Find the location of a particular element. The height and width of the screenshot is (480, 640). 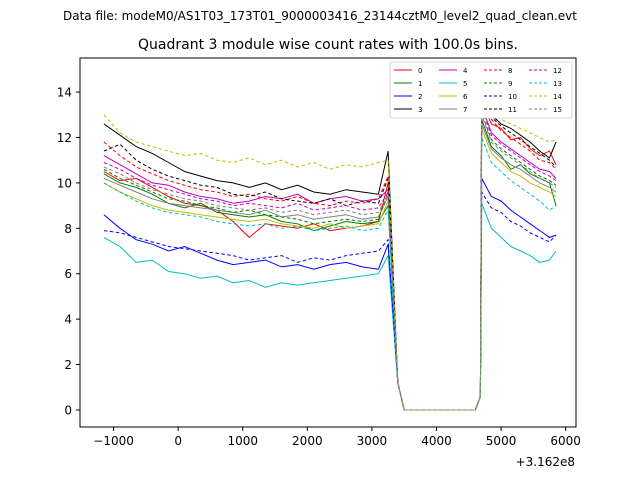

x-tick-label: 4000 is located at coordinates (436, 441).